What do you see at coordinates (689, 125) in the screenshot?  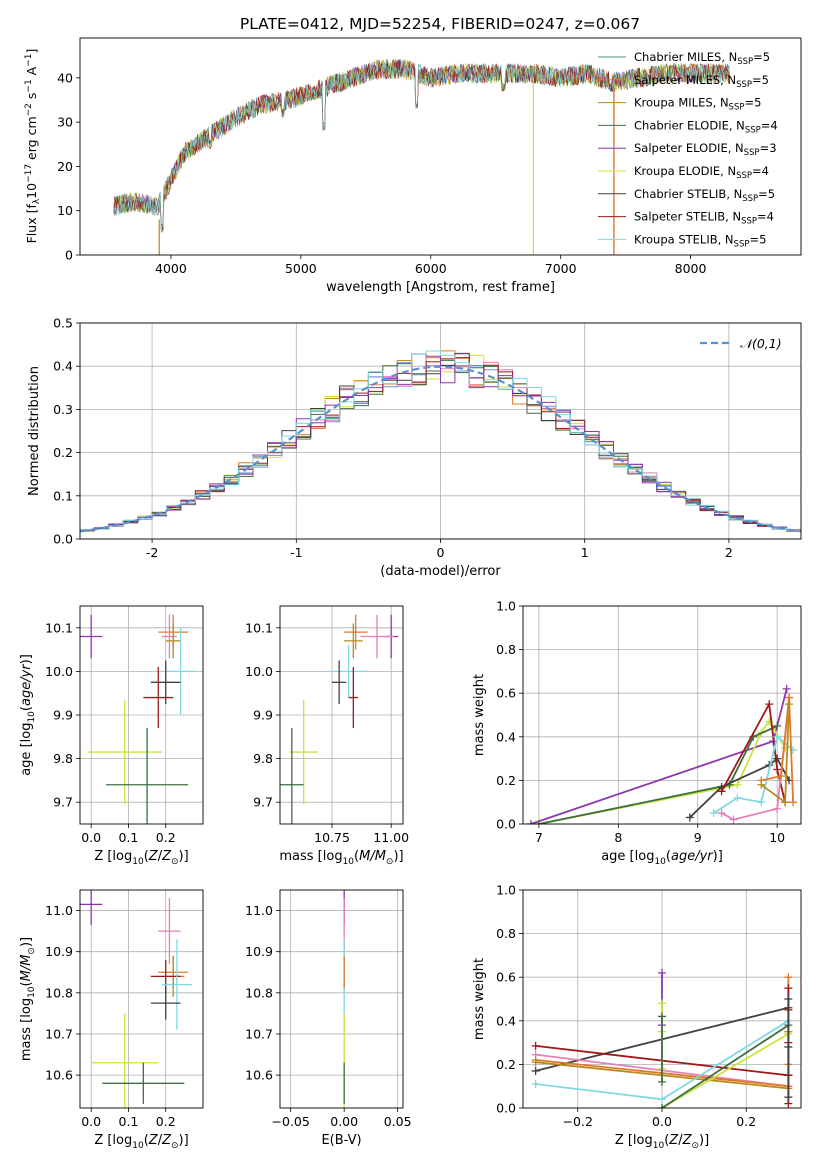 I see `legend-text: Chabrier ELODIE, N` at bounding box center [689, 125].